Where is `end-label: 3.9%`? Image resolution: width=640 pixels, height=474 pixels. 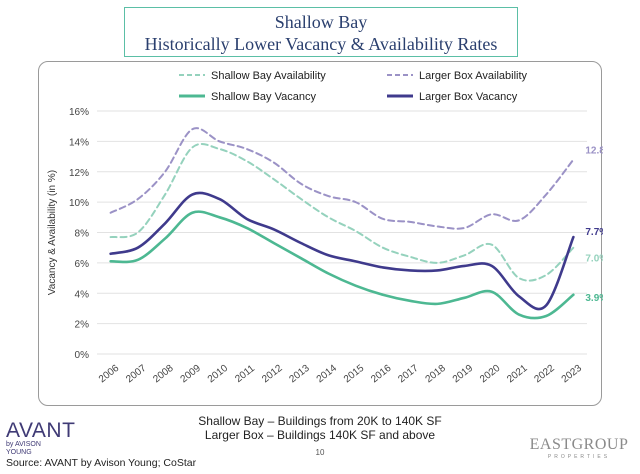 end-label: 3.9% is located at coordinates (594, 298).